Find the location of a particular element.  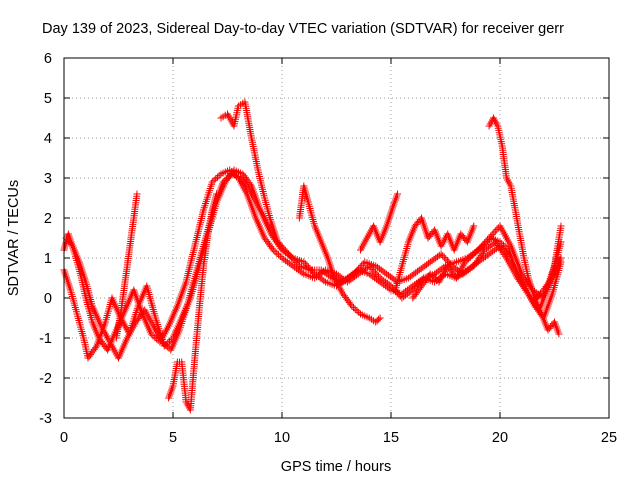

y-tick-label: -2 is located at coordinates (45, 379).